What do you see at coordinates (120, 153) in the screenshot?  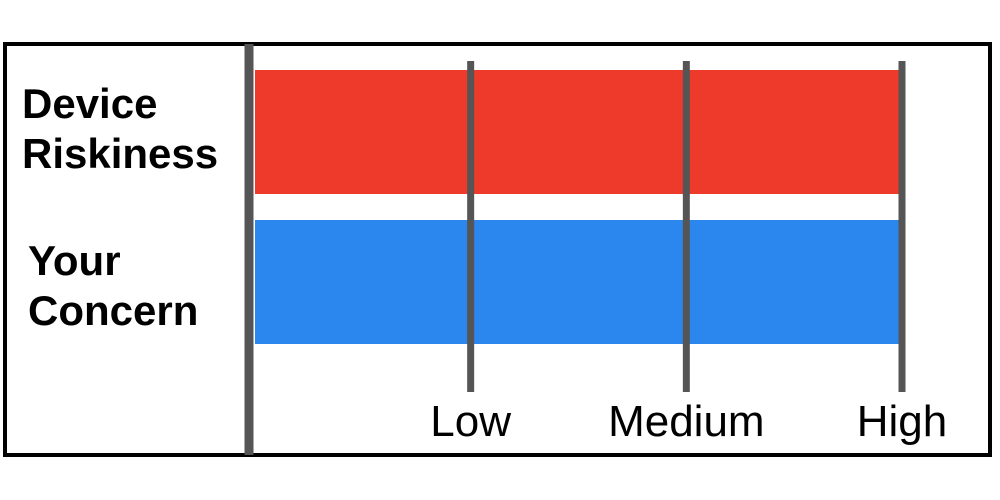 I see `category-label-line: Riskiness` at bounding box center [120, 153].